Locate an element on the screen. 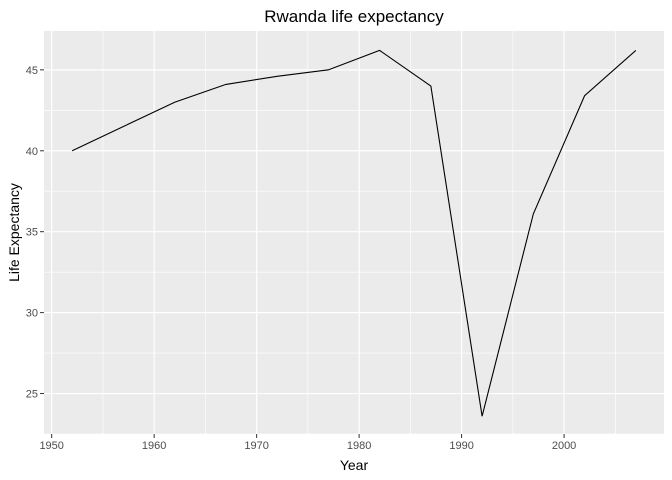 This screenshot has height=480, width=672. y-tick-label: 40 is located at coordinates (32, 152).